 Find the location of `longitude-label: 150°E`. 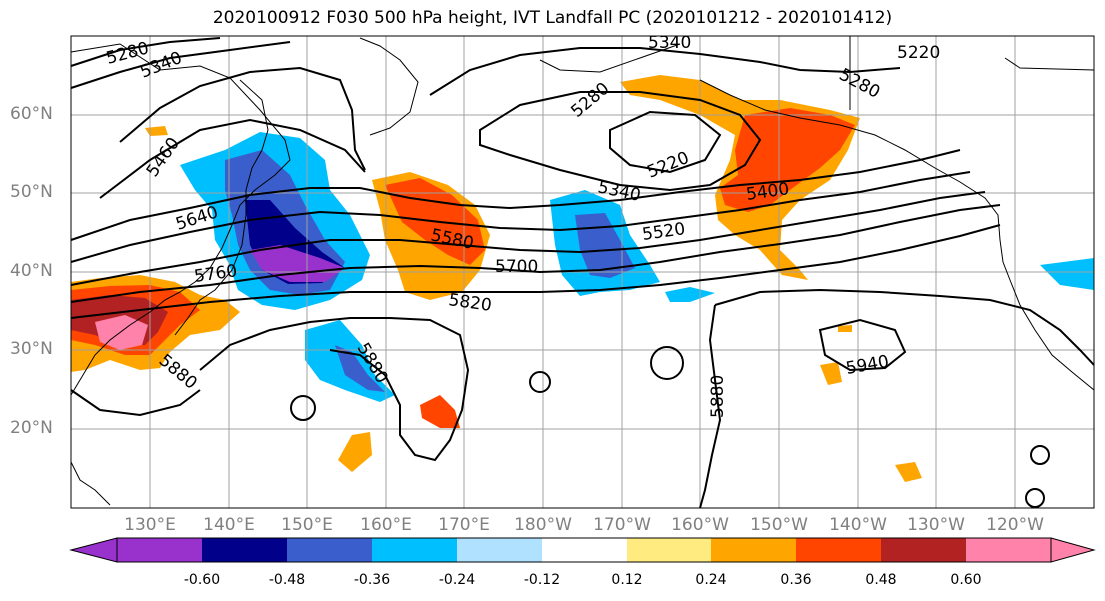

longitude-label: 150°E is located at coordinates (307, 525).